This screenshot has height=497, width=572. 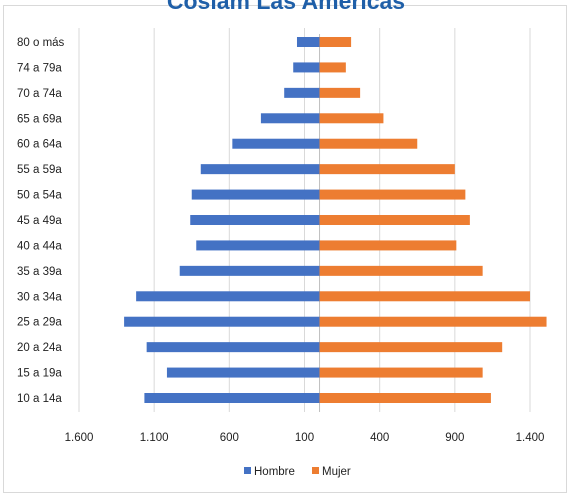 I want to click on chart-title: Coslam Las Américas, so click(x=286, y=7).